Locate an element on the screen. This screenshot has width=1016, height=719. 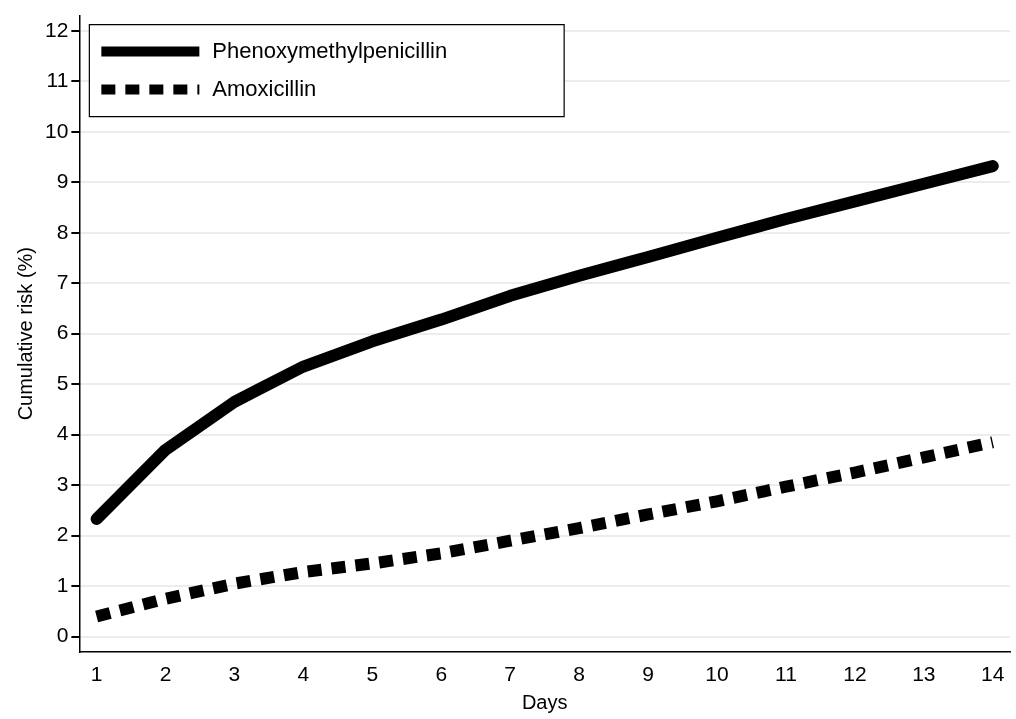
x-tick-label: 11 is located at coordinates (786, 674).